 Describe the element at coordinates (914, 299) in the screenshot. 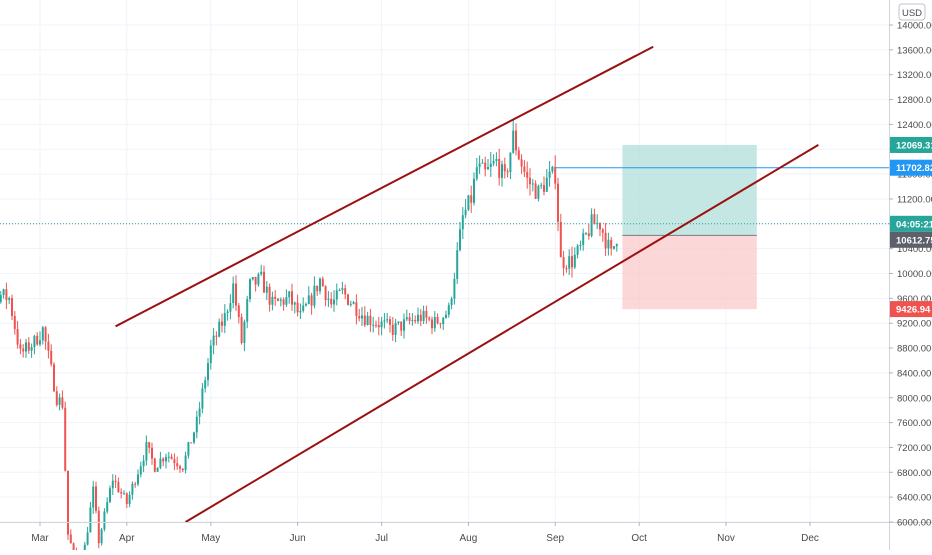

I see `y-tick-label: 9600.00` at that location.